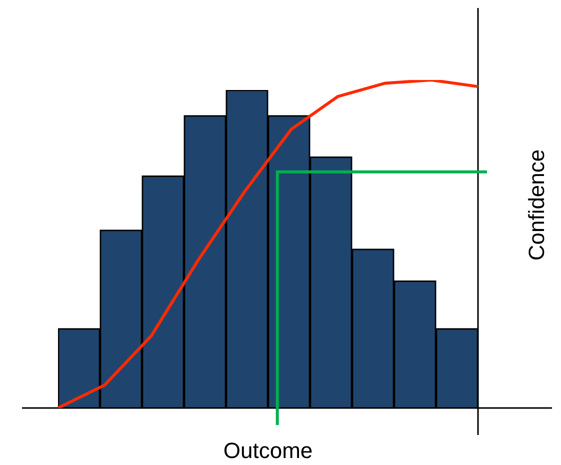 The image size is (561, 465). Describe the element at coordinates (537, 205) in the screenshot. I see `y-axis-title: Confidence` at that location.